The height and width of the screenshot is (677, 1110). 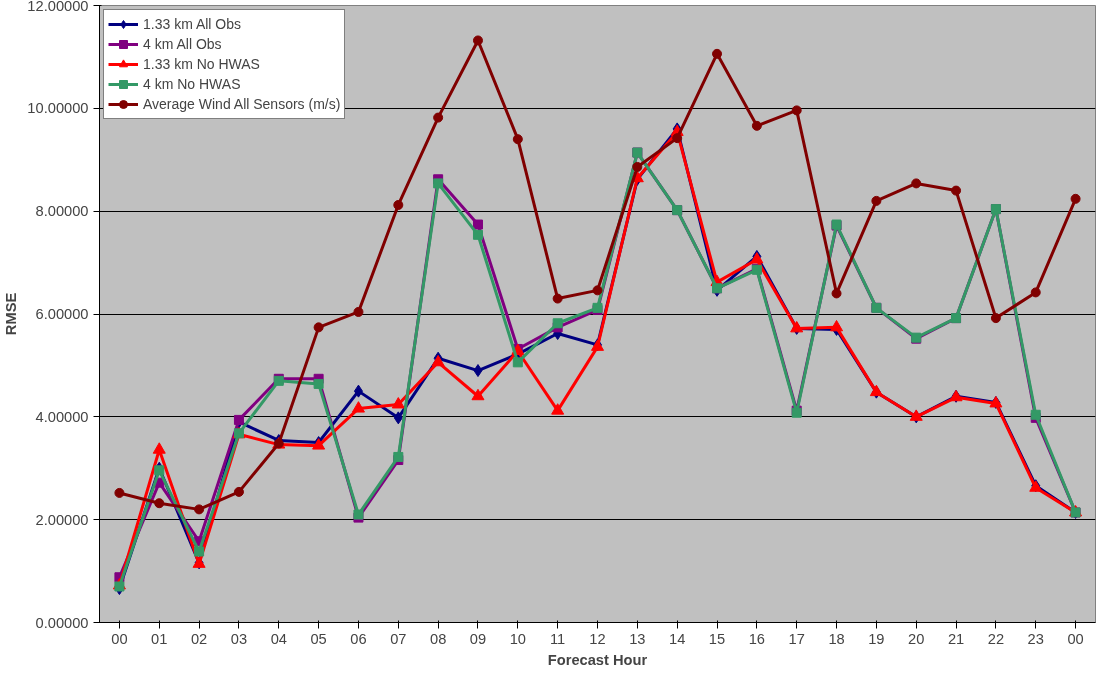 What do you see at coordinates (62, 519) in the screenshot?
I see `y-tick-label: 2.00000` at bounding box center [62, 519].